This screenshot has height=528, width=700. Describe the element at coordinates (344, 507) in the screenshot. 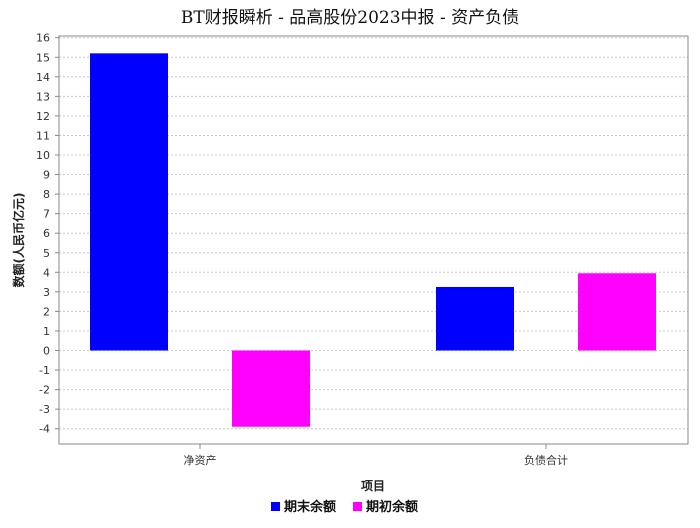

I see `legend: 期末余额 期初余额` at that location.